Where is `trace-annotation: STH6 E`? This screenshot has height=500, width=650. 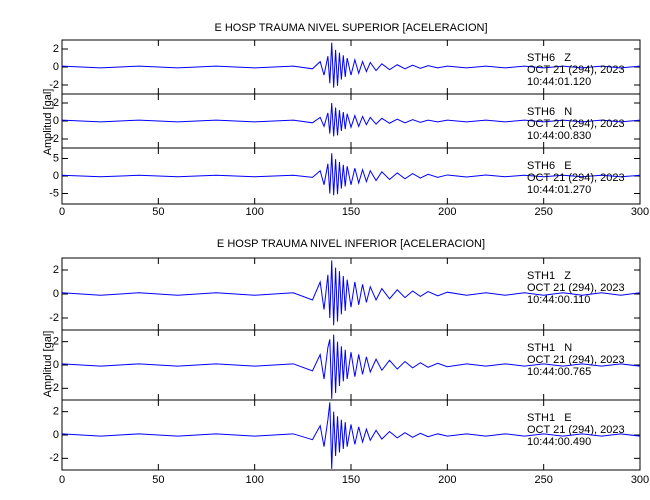 trace-annotation: STH6 E is located at coordinates (549, 166).